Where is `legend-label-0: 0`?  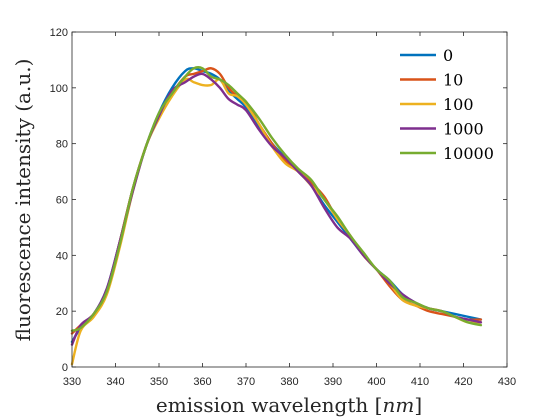 legend-label-0: 0 is located at coordinates (448, 55).